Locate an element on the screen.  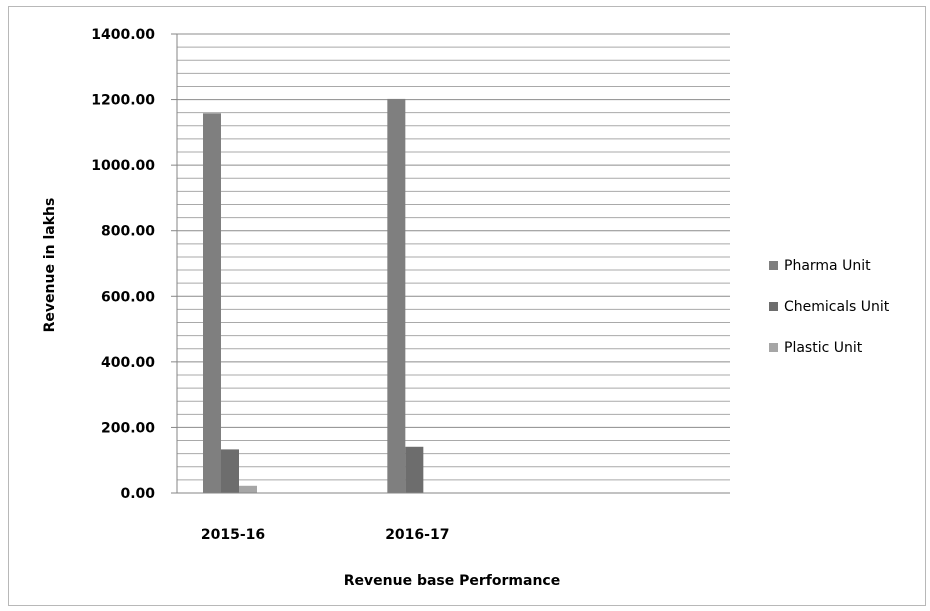
legend-label: Pharma Unit is located at coordinates (827, 266).